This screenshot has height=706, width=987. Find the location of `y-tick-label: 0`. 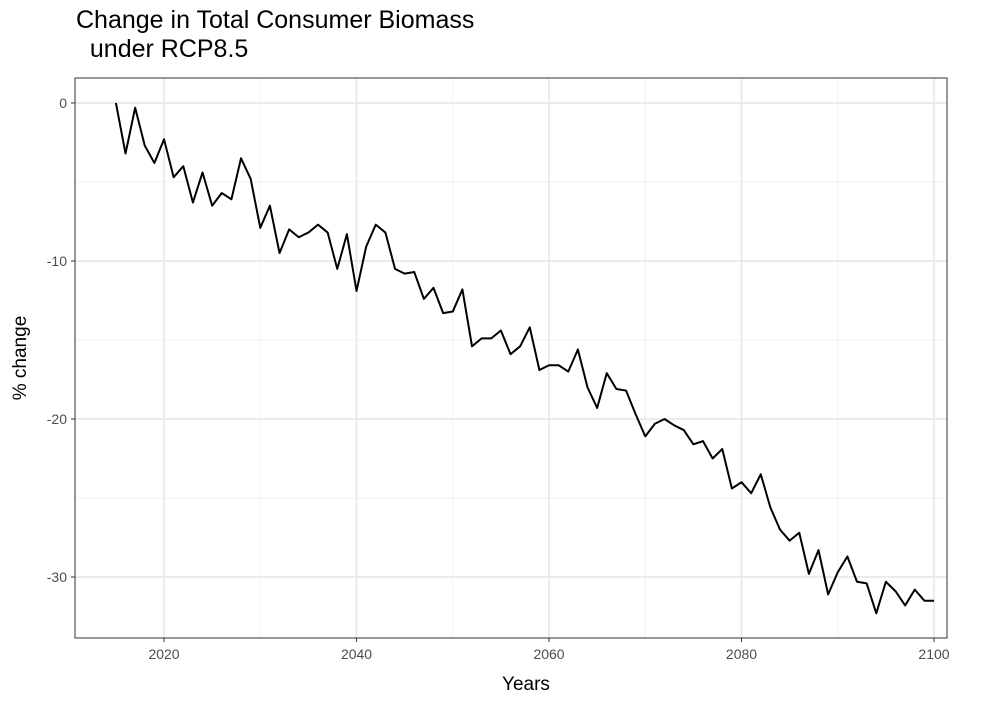

y-tick-label: 0 is located at coordinates (63, 103).